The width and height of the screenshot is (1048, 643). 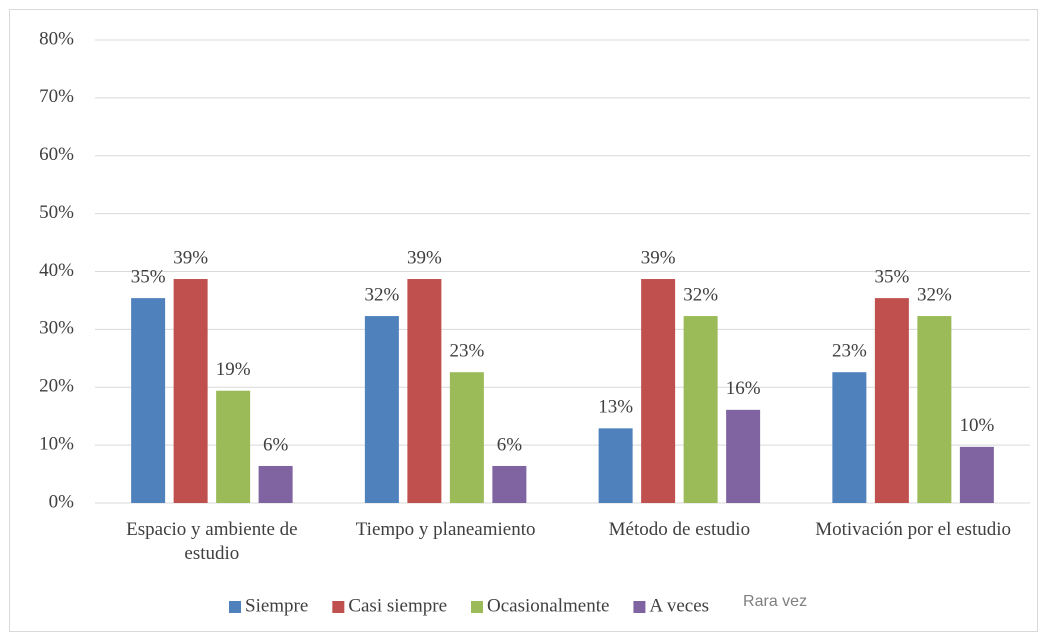 What do you see at coordinates (56, 96) in the screenshot?
I see `y-tick-label: 70%` at bounding box center [56, 96].